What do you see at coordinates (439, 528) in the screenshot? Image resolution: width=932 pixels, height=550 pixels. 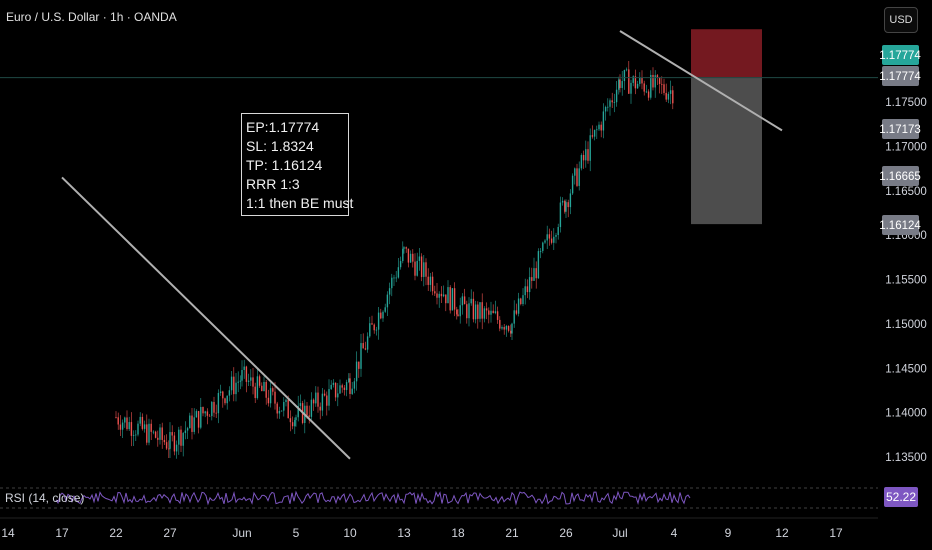 I see `time-axis: 14 17 22 27 Jun 5 10 13 18 21 26 Jul 4 9 12 17` at bounding box center [439, 528].